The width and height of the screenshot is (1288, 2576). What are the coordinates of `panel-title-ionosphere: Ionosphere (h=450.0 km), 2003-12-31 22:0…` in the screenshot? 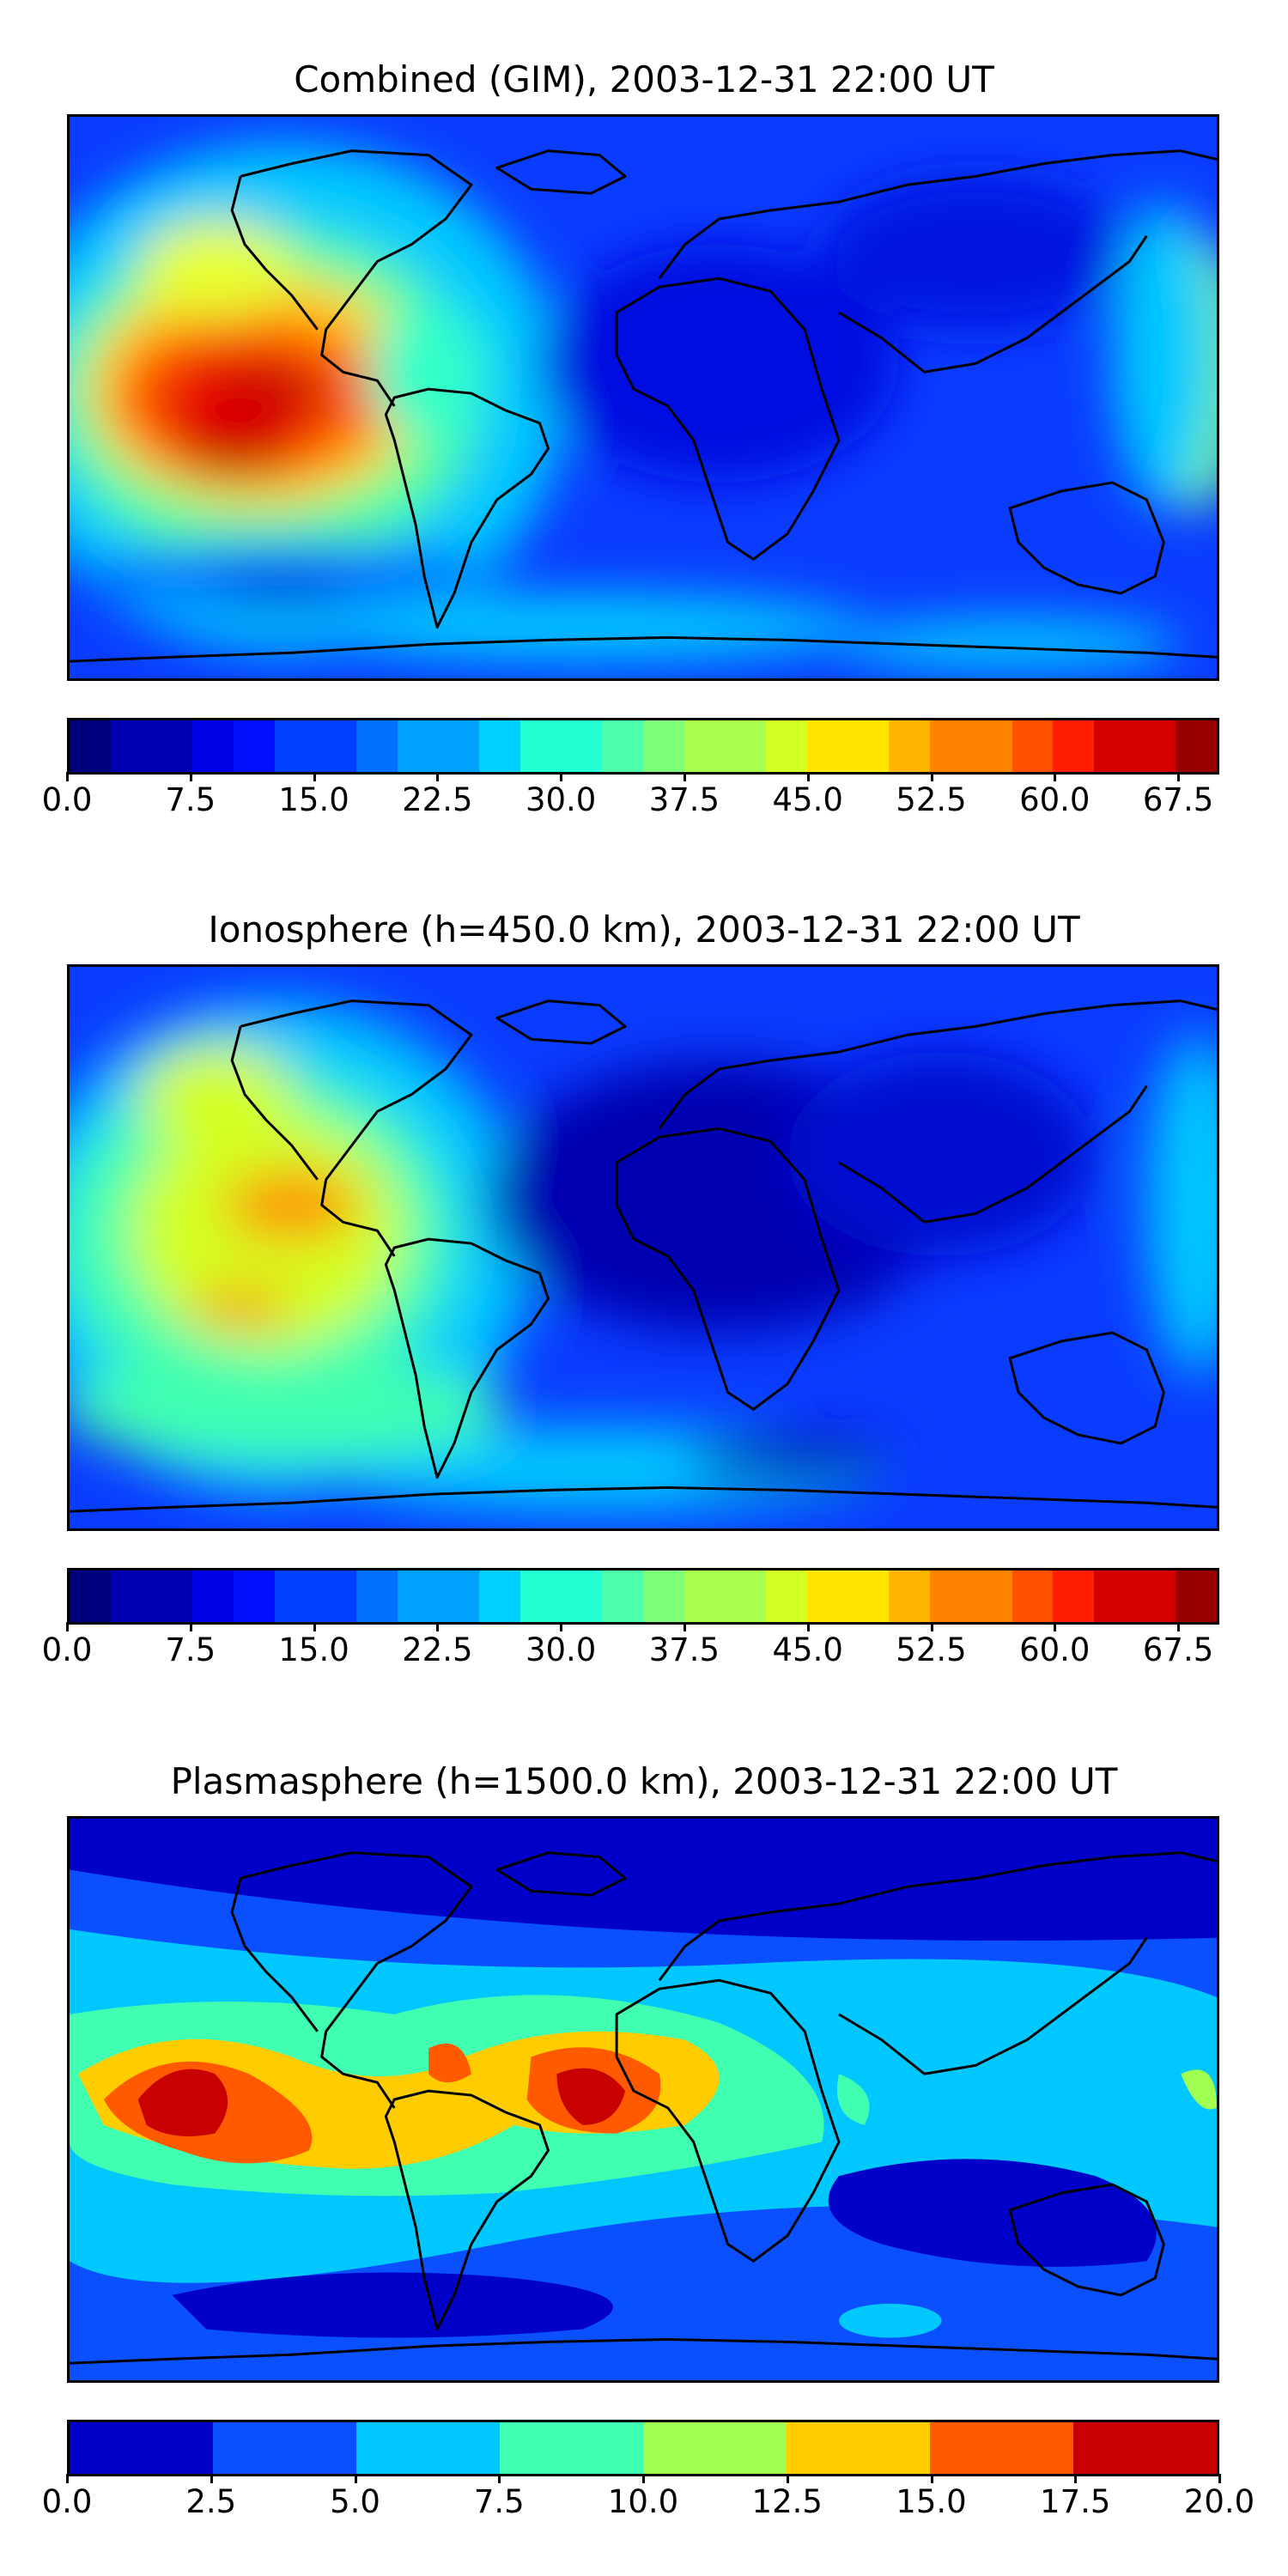 It's located at (644, 929).